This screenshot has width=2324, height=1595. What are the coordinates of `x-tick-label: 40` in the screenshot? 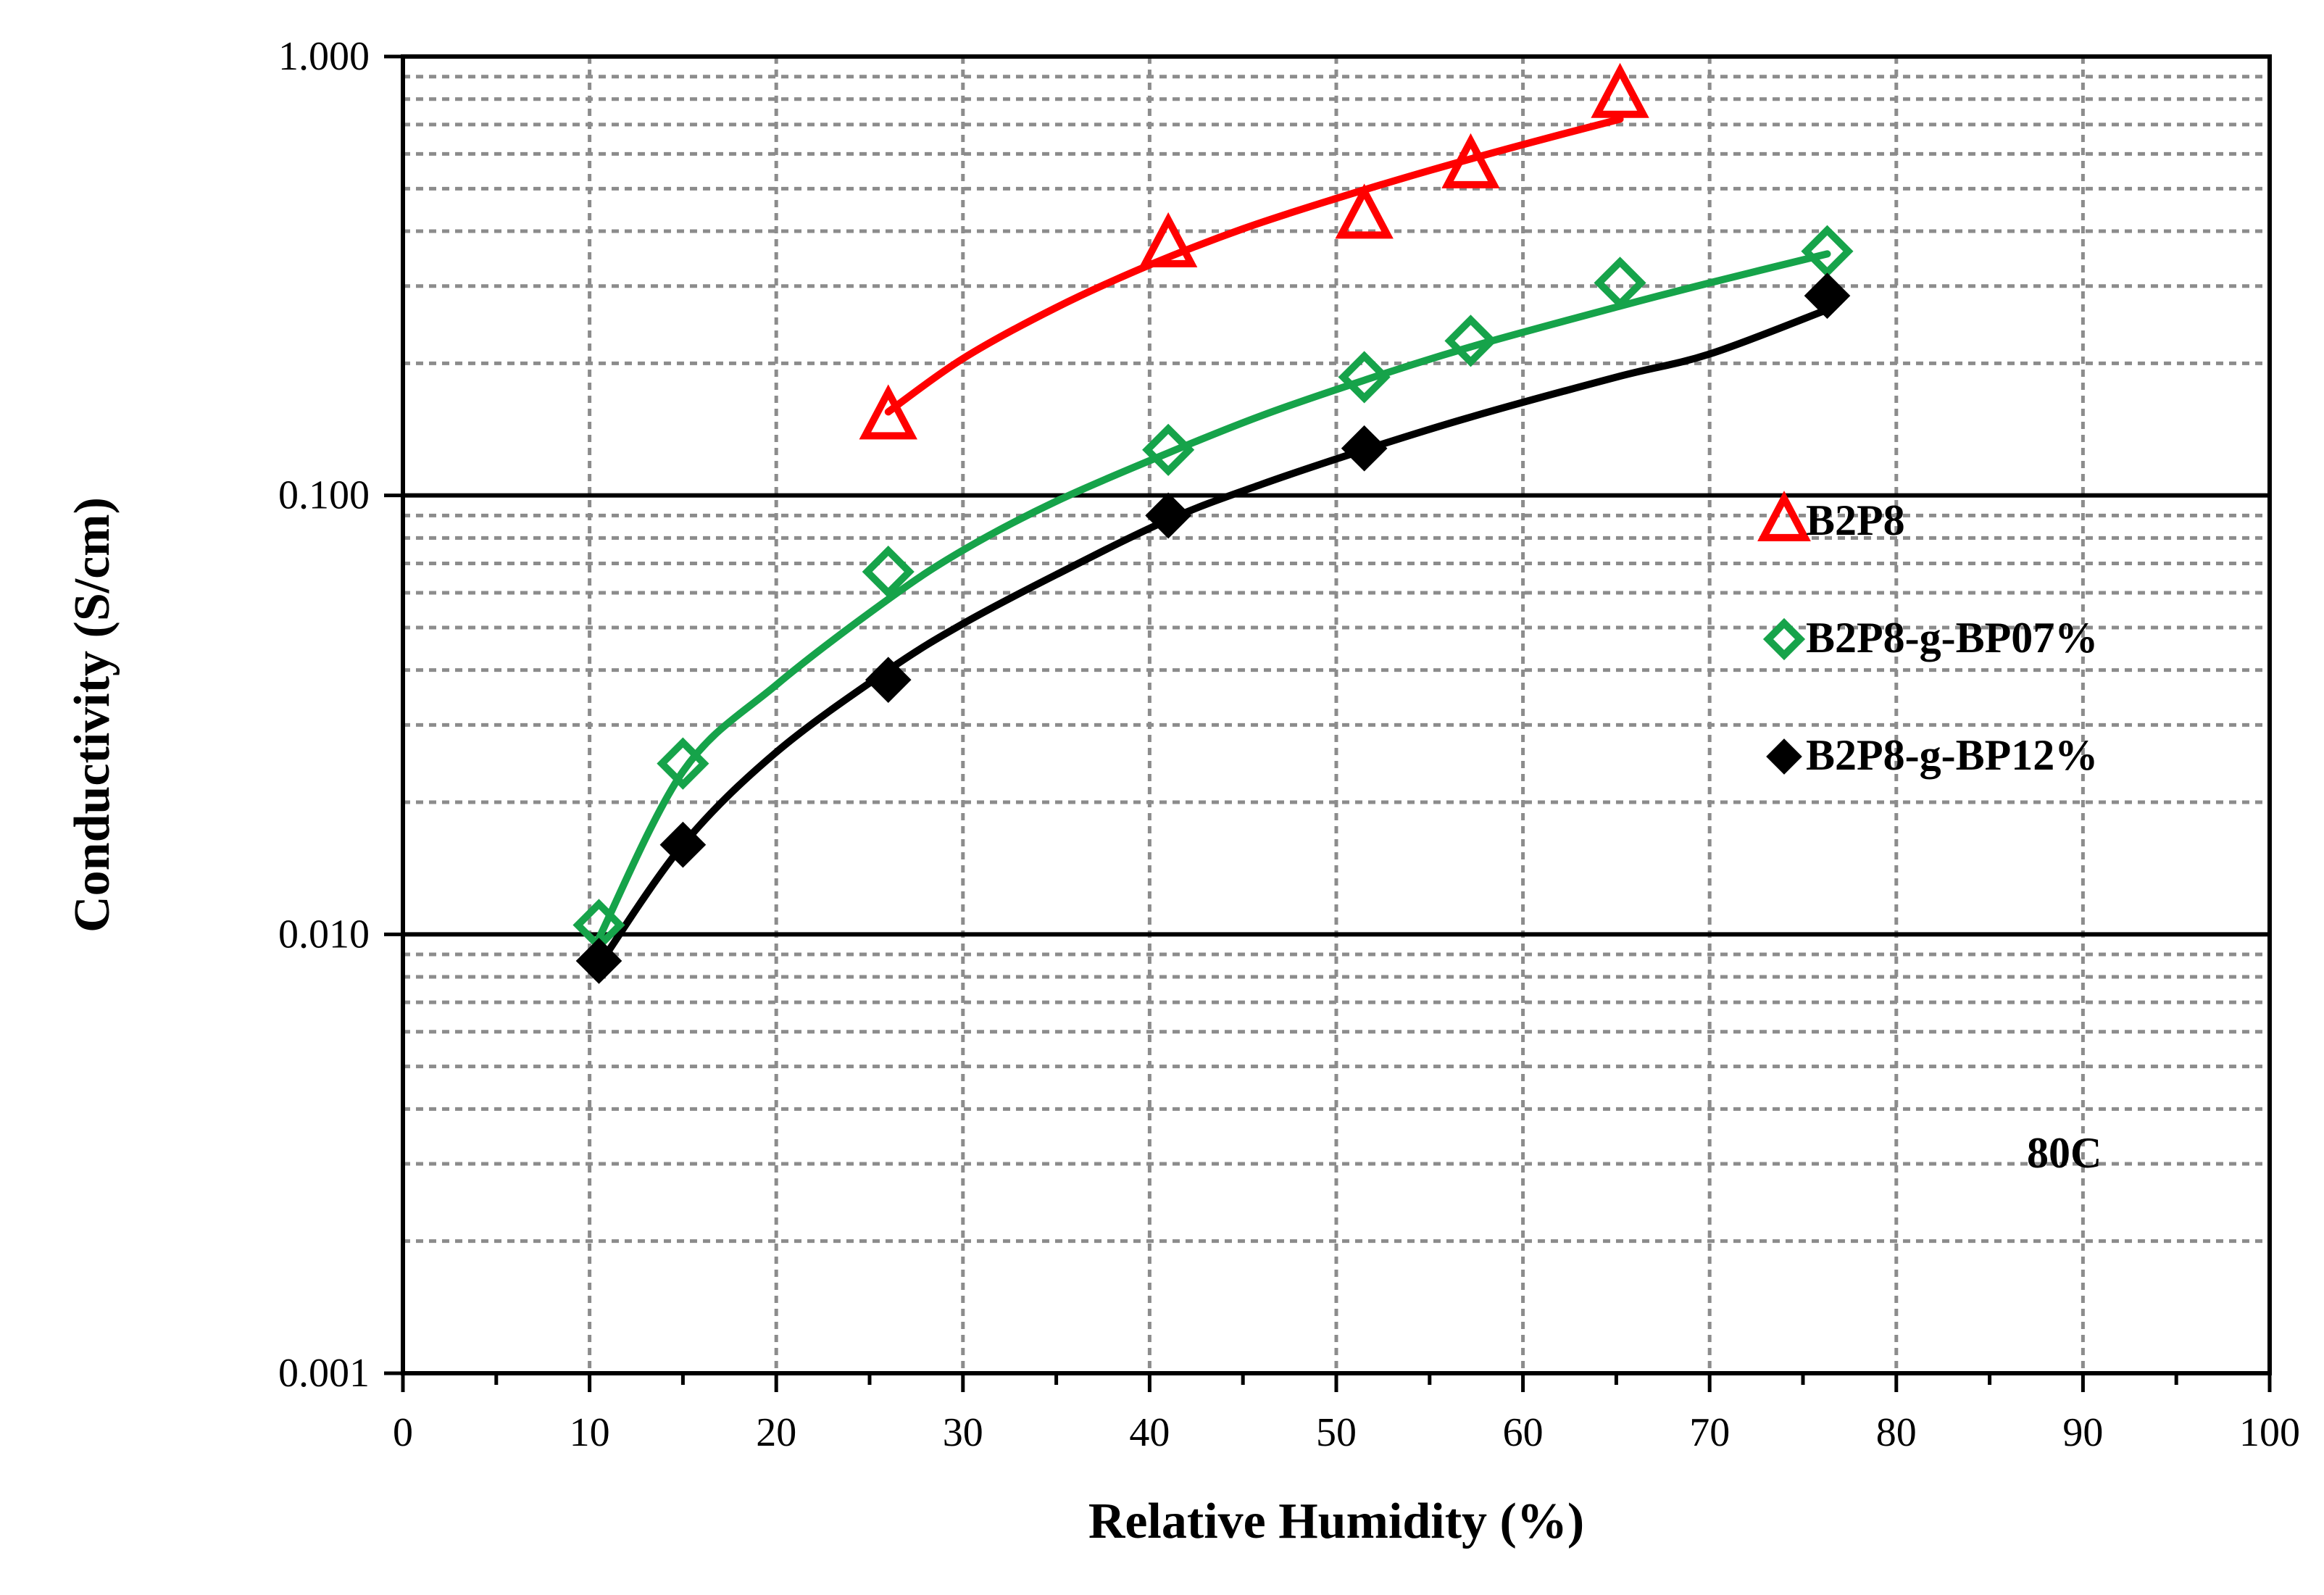 It's located at (1149, 1432).